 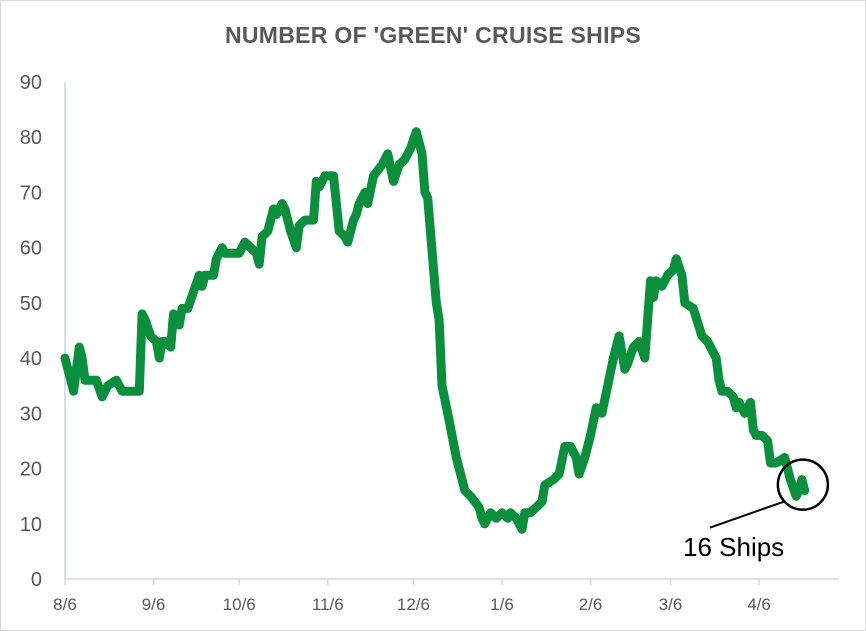 What do you see at coordinates (328, 604) in the screenshot?
I see `x-tick-label-11-6: 11/6` at bounding box center [328, 604].